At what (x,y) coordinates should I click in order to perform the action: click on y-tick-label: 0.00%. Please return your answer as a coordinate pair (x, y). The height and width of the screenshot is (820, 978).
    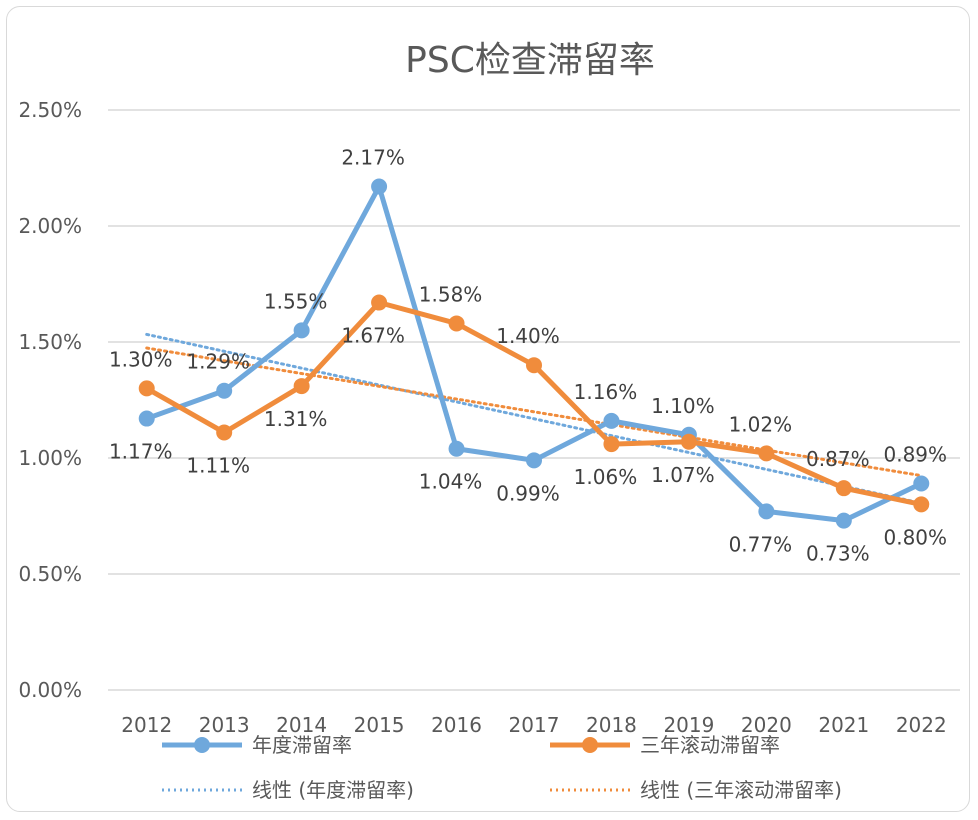
    Looking at the image, I should click on (50, 690).